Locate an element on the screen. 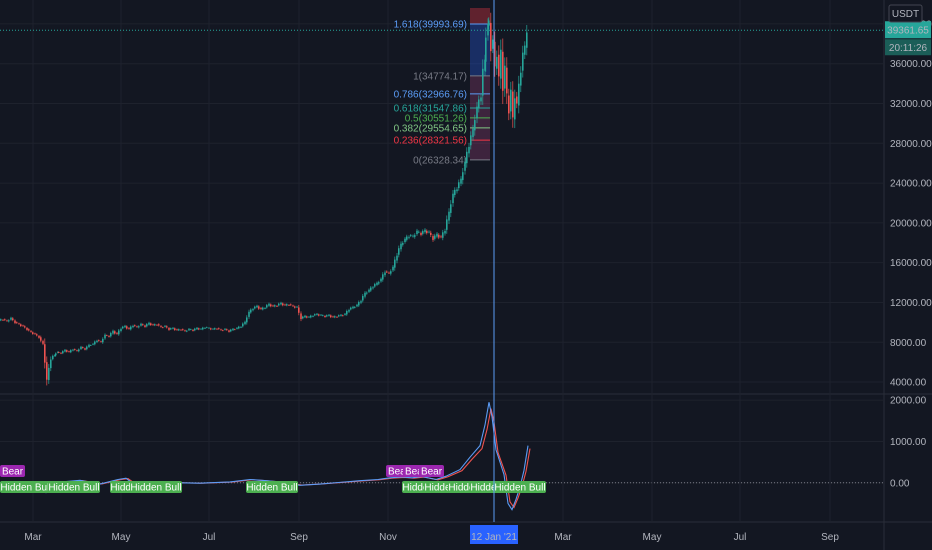 This screenshot has height=550, width=932. fib-level-label: 1(34774.17) is located at coordinates (440, 76).